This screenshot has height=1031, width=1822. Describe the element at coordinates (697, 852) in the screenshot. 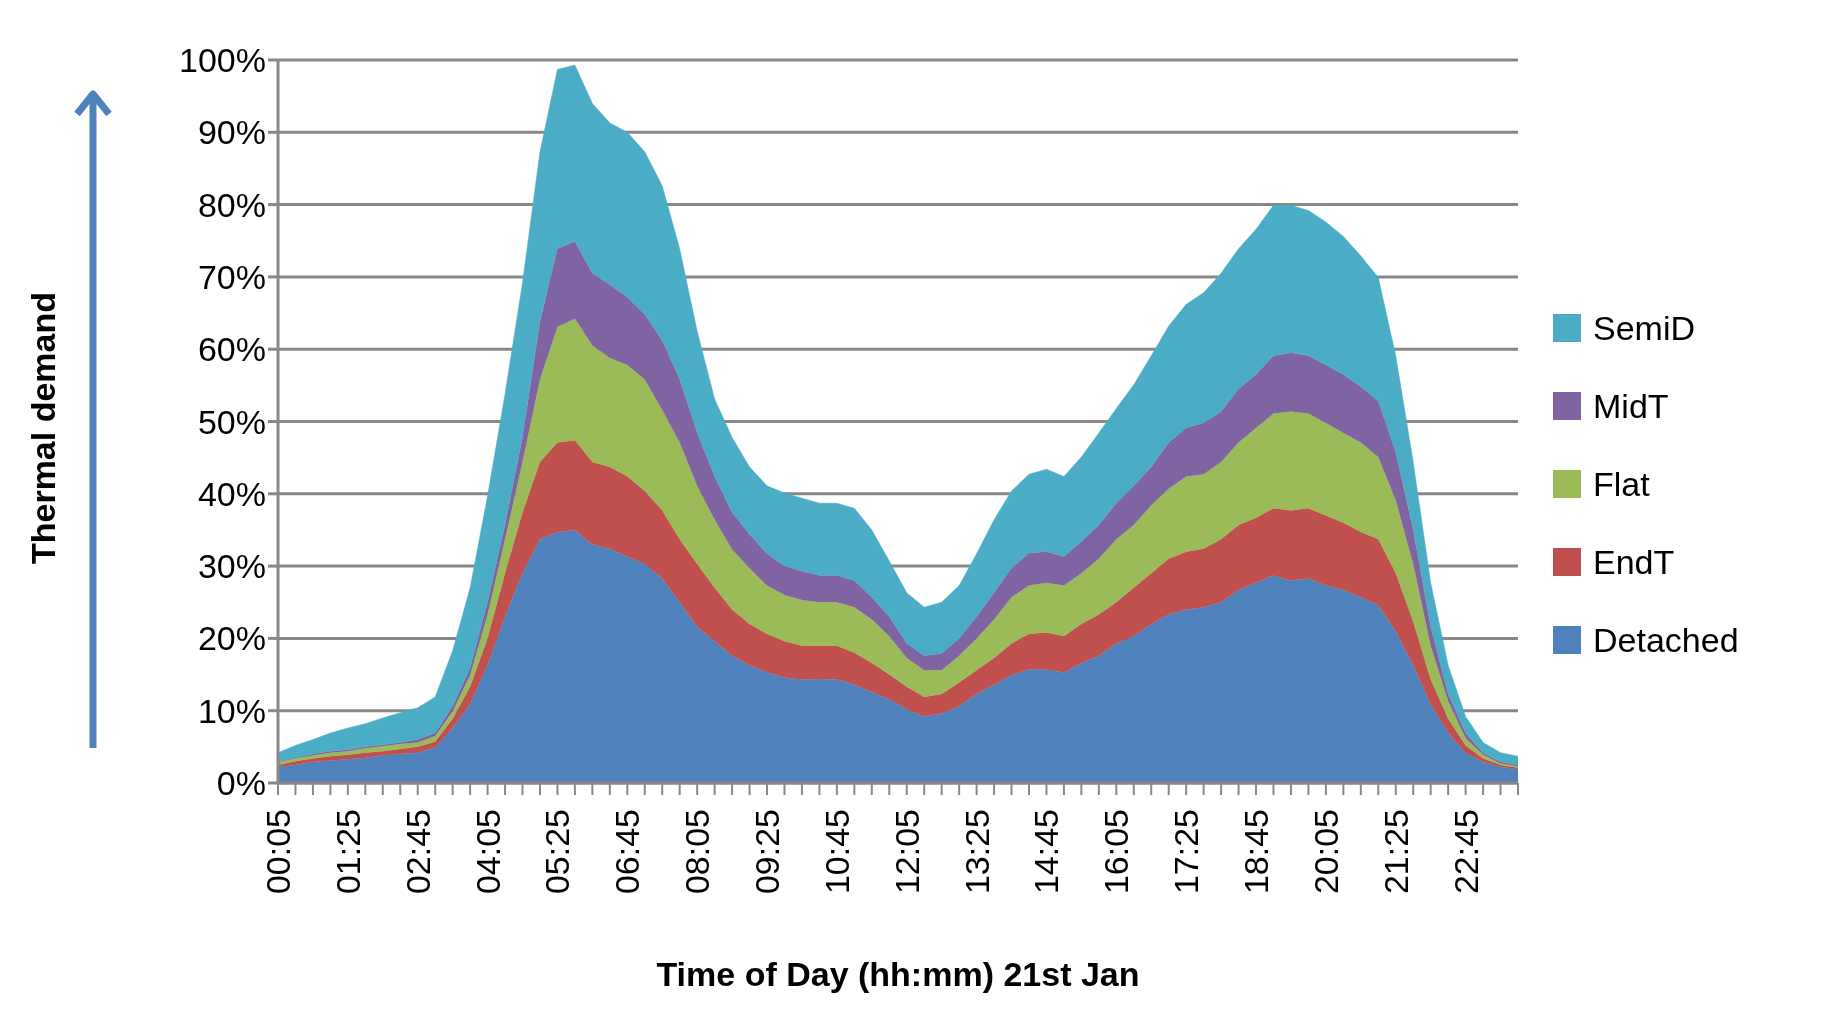

I see `x-tick-label: 08:05` at that location.